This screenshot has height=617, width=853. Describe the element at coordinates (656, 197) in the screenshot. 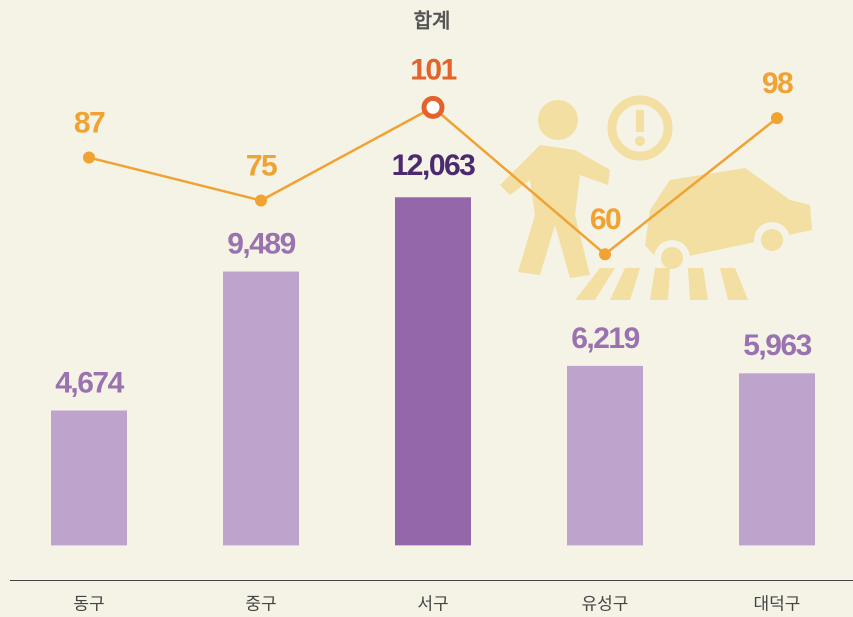

I see `illustration` at that location.